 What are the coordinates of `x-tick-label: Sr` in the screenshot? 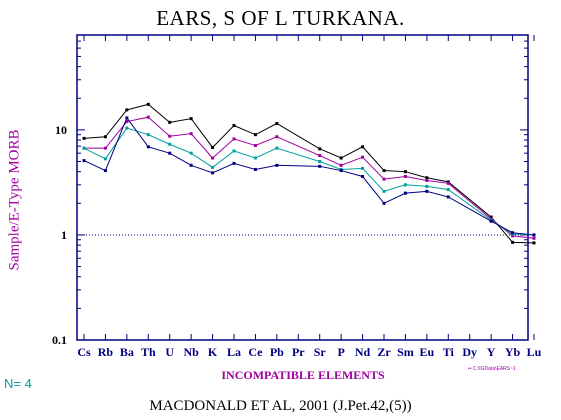 It's located at (320, 352).